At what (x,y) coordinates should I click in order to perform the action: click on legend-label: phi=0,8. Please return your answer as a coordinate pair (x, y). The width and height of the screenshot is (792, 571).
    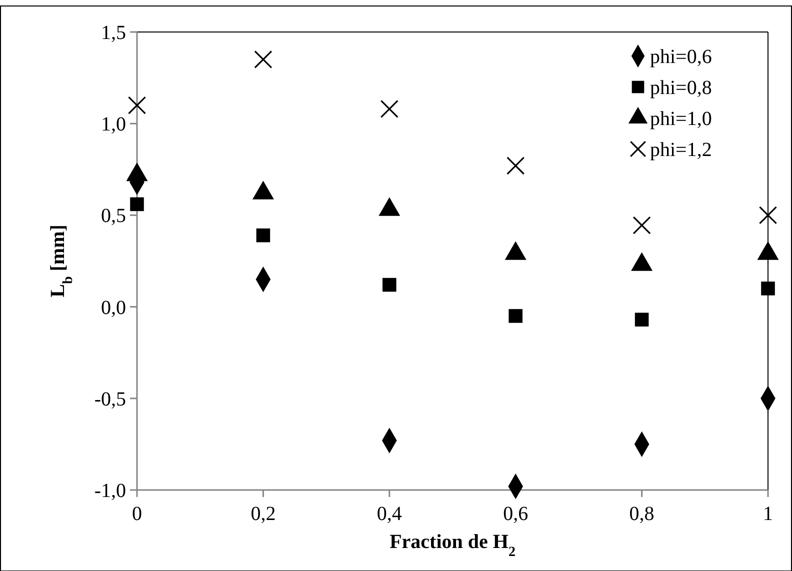
    Looking at the image, I should click on (681, 88).